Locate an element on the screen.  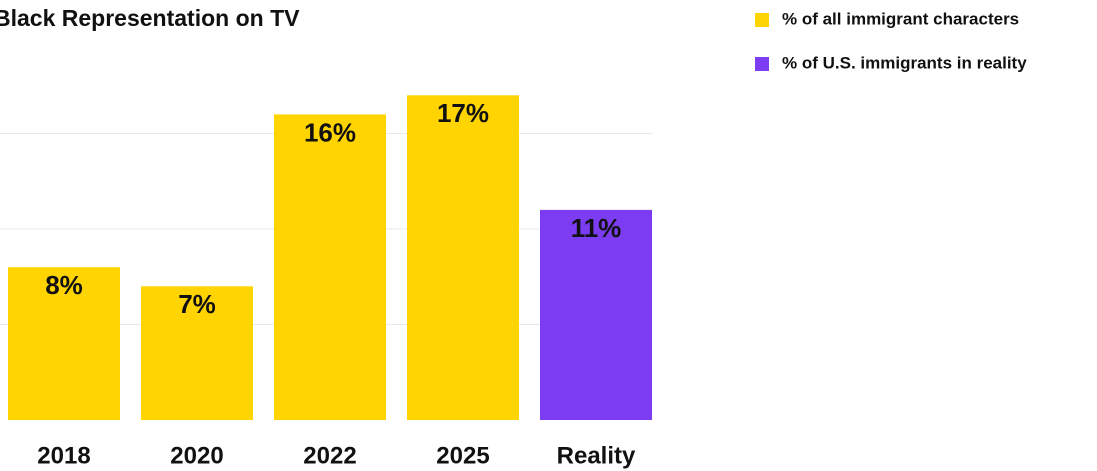
x-tick-label: 2018 is located at coordinates (63, 455).